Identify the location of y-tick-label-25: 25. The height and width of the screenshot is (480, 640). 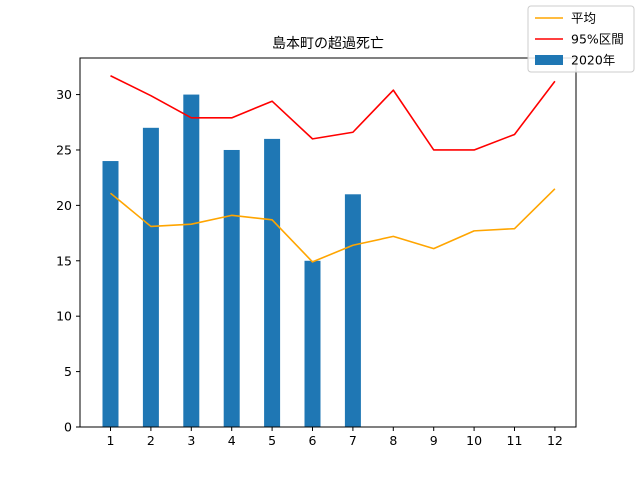
(64, 149).